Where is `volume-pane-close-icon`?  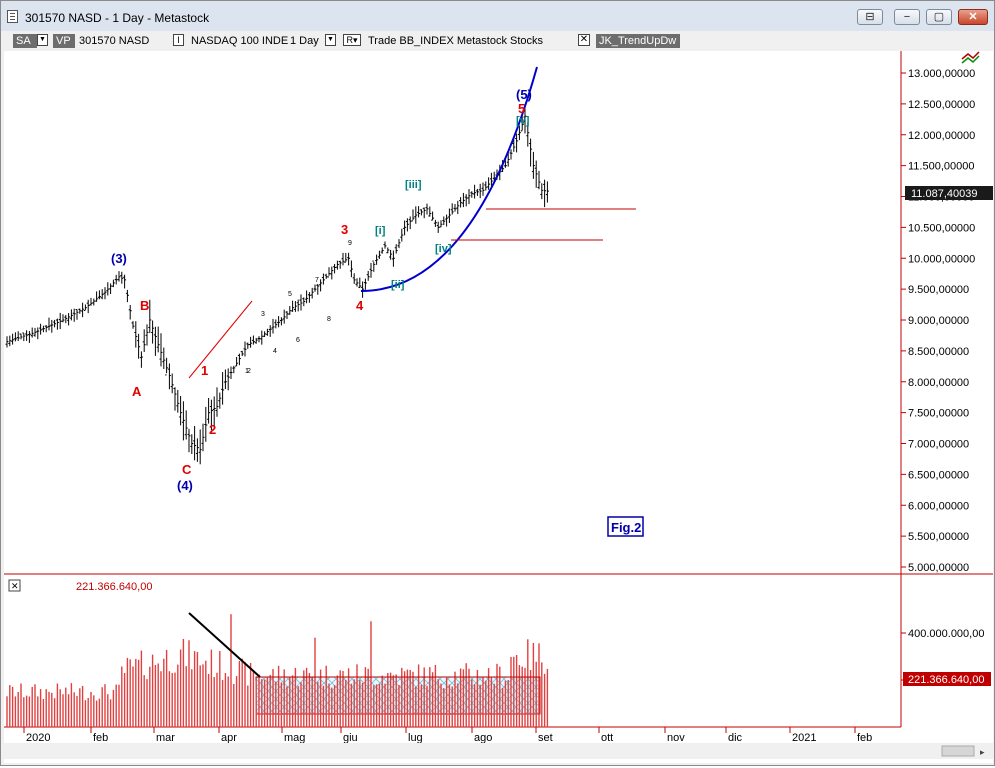 volume-pane-close-icon is located at coordinates (14, 585).